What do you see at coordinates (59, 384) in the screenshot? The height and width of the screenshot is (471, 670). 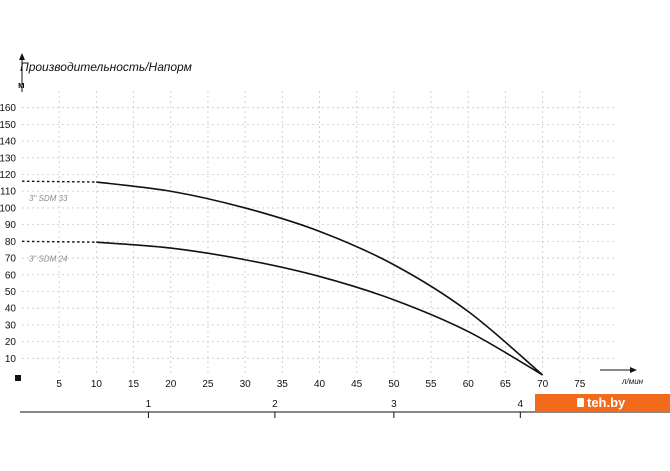 I see `x-tick-label: 5` at bounding box center [59, 384].